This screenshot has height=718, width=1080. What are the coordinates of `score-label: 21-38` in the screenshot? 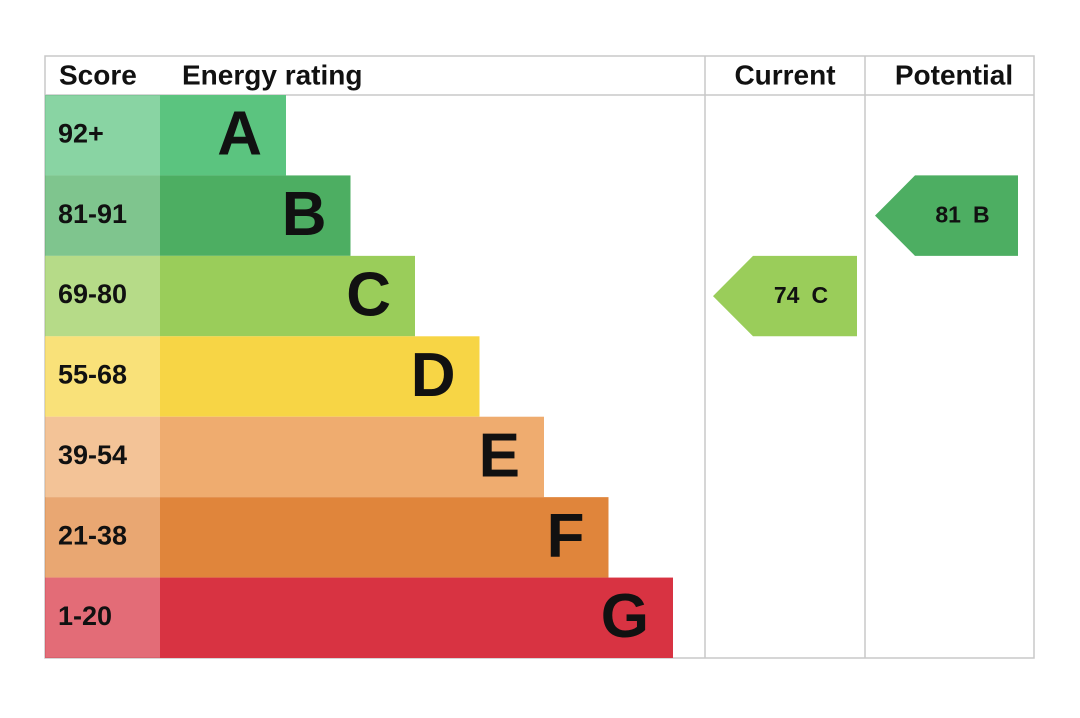 It's located at (92, 535).